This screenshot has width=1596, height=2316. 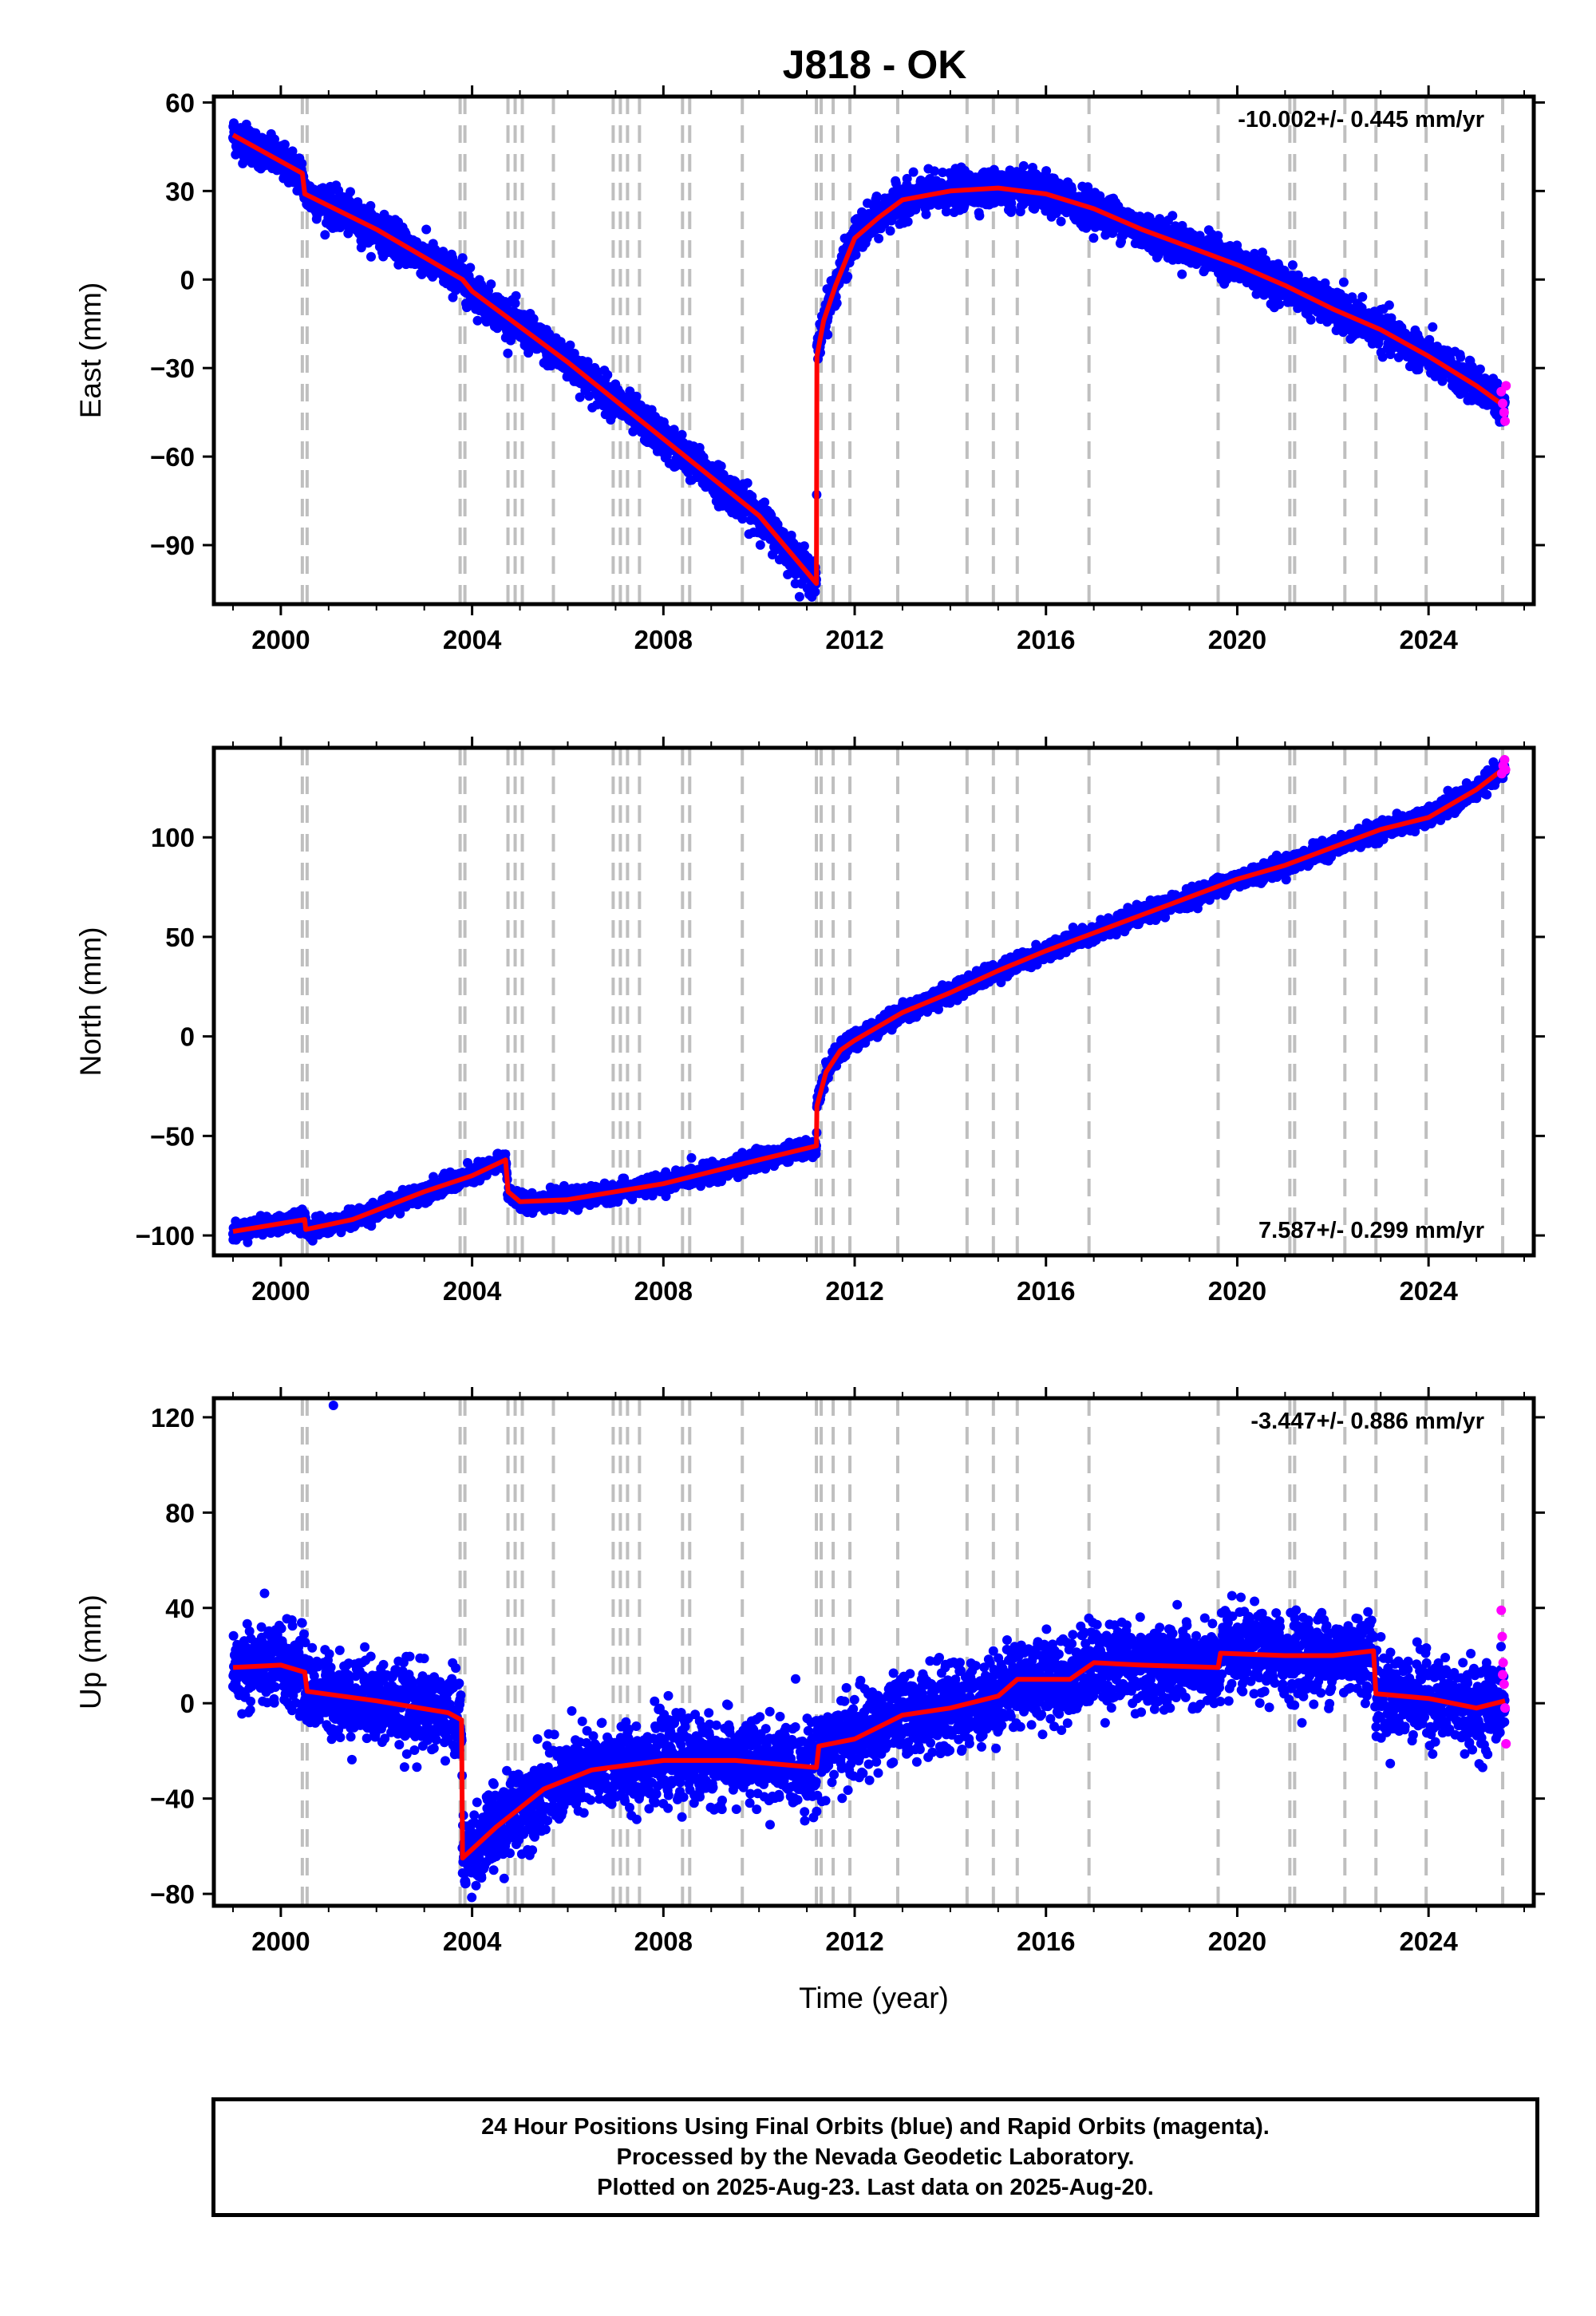 I want to click on y-tick-label: 30, so click(x=180, y=191).